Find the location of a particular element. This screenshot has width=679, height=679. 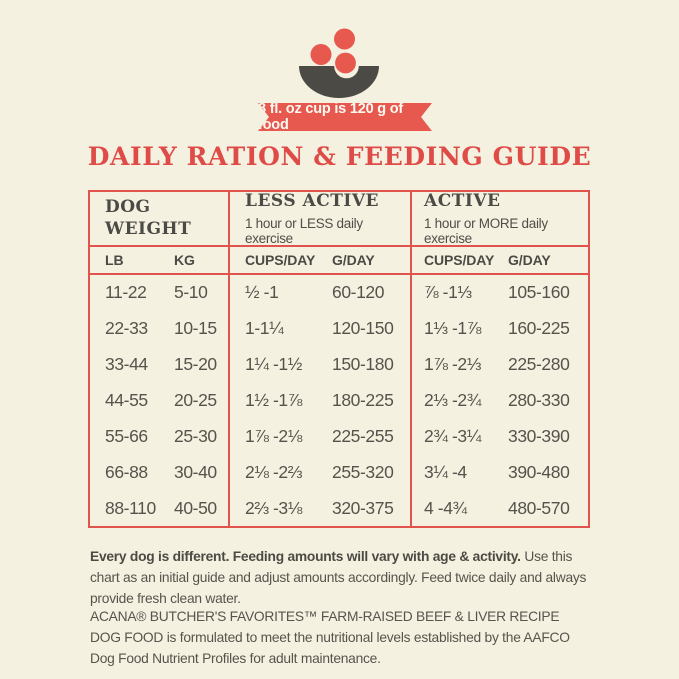

table-cell: 25-30 is located at coordinates (195, 435).